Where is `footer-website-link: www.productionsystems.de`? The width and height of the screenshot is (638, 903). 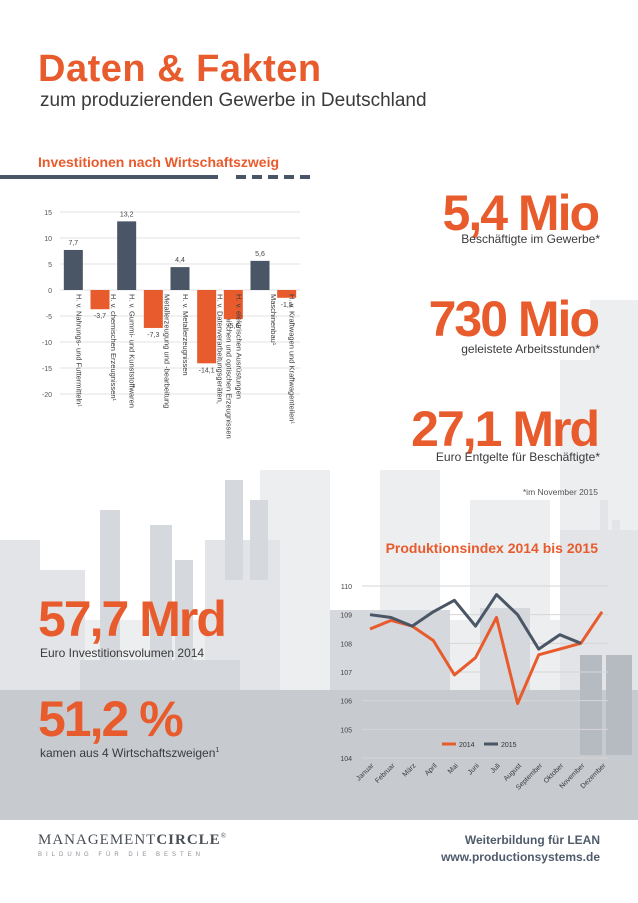 footer-website-link: www.productionsystems.de is located at coordinates (520, 857).